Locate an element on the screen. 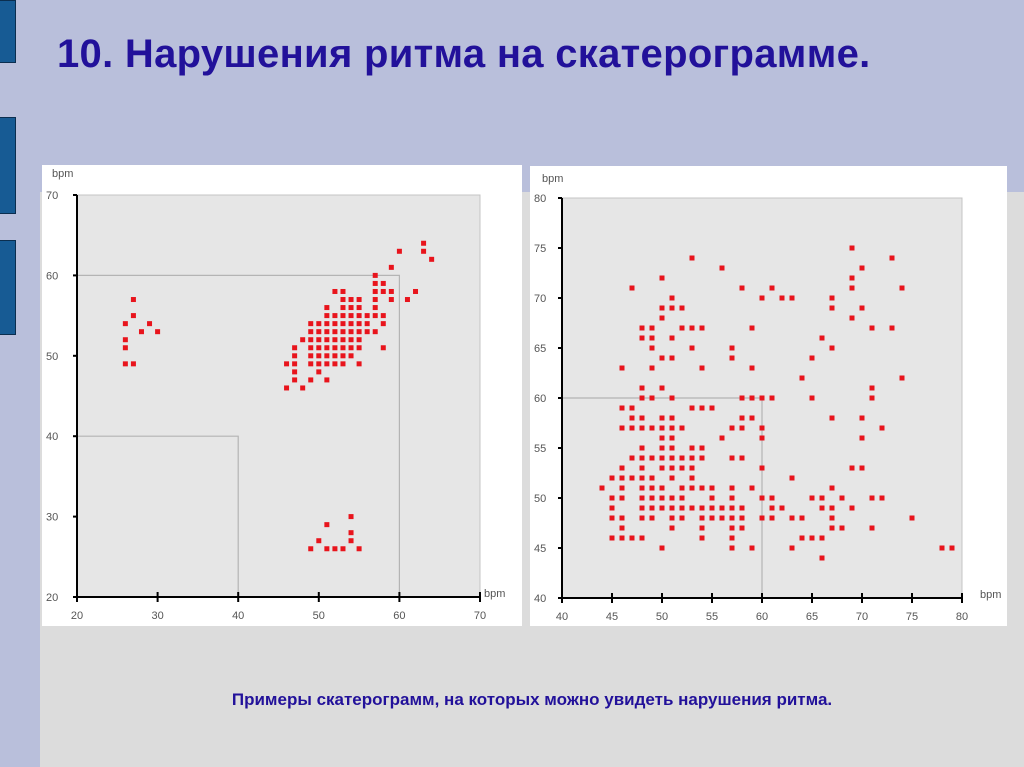 This screenshot has width=1024, height=767. y-tick-label: 80 is located at coordinates (540, 199).